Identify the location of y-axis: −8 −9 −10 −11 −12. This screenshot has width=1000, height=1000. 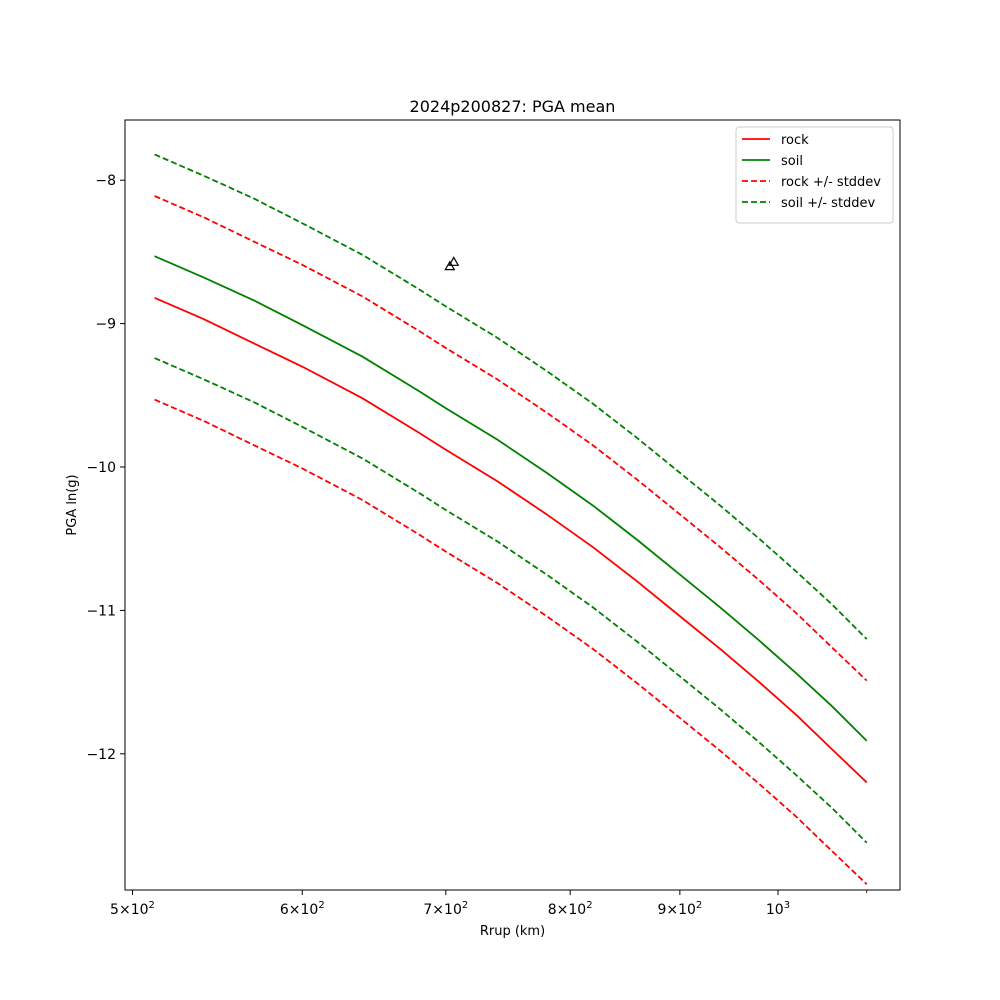
(105, 468).